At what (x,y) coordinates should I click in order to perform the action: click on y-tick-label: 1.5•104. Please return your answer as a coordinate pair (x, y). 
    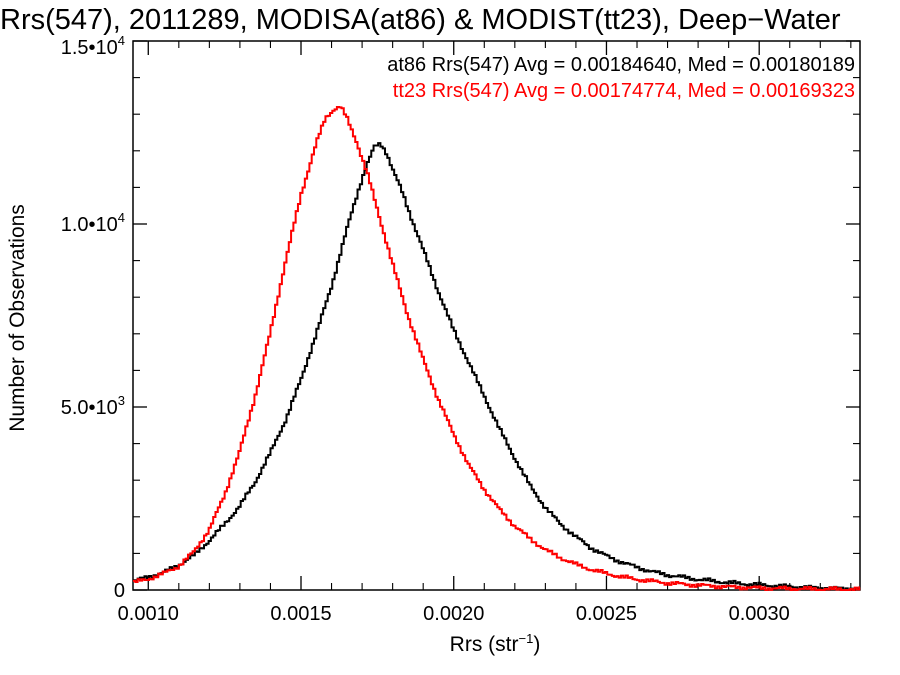
    Looking at the image, I should click on (93, 46).